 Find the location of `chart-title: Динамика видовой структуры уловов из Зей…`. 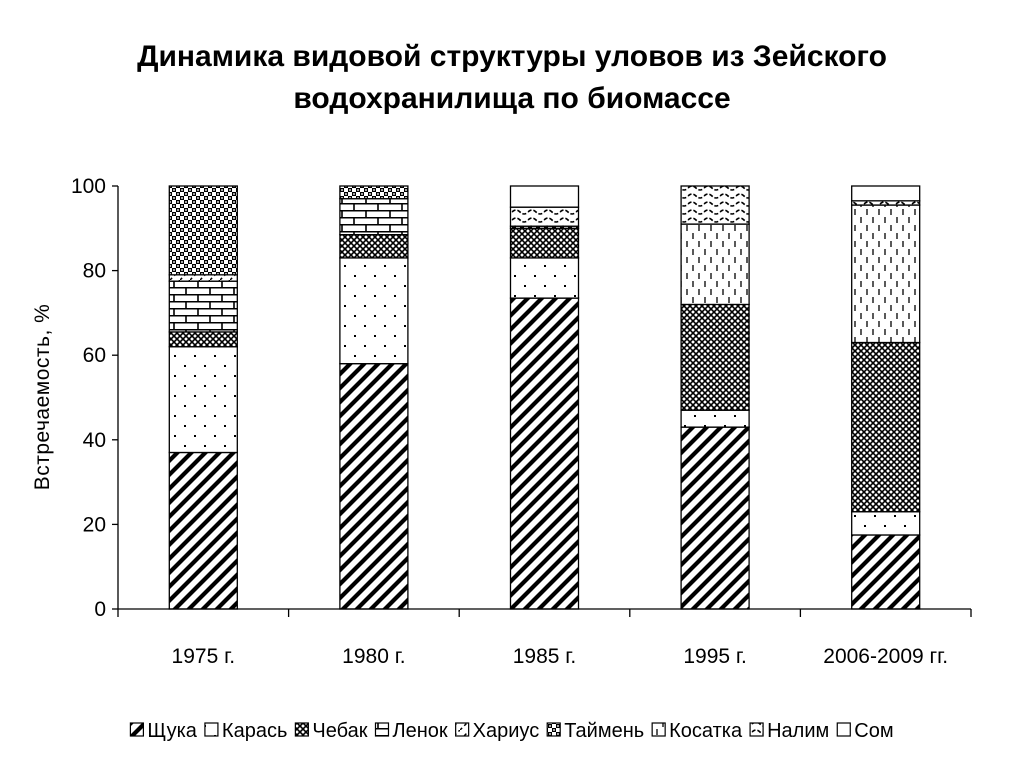

chart-title: Динамика видовой структуры уловов из Зей… is located at coordinates (512, 78).